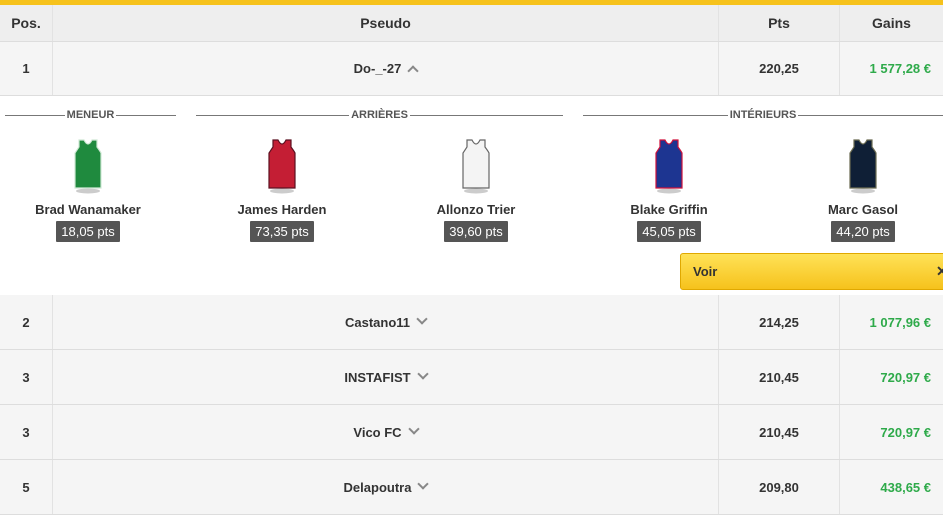 The height and width of the screenshot is (515, 943). What do you see at coordinates (88, 209) in the screenshot?
I see `player-name: Brad Wanamaker` at bounding box center [88, 209].